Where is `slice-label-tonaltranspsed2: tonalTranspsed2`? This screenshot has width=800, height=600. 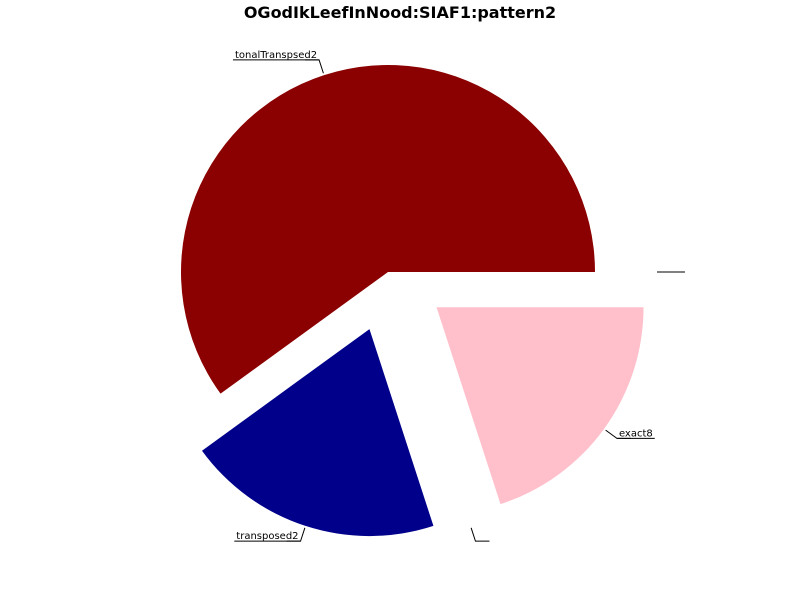 slice-label-tonaltranspsed2: tonalTranspsed2 is located at coordinates (276, 55).